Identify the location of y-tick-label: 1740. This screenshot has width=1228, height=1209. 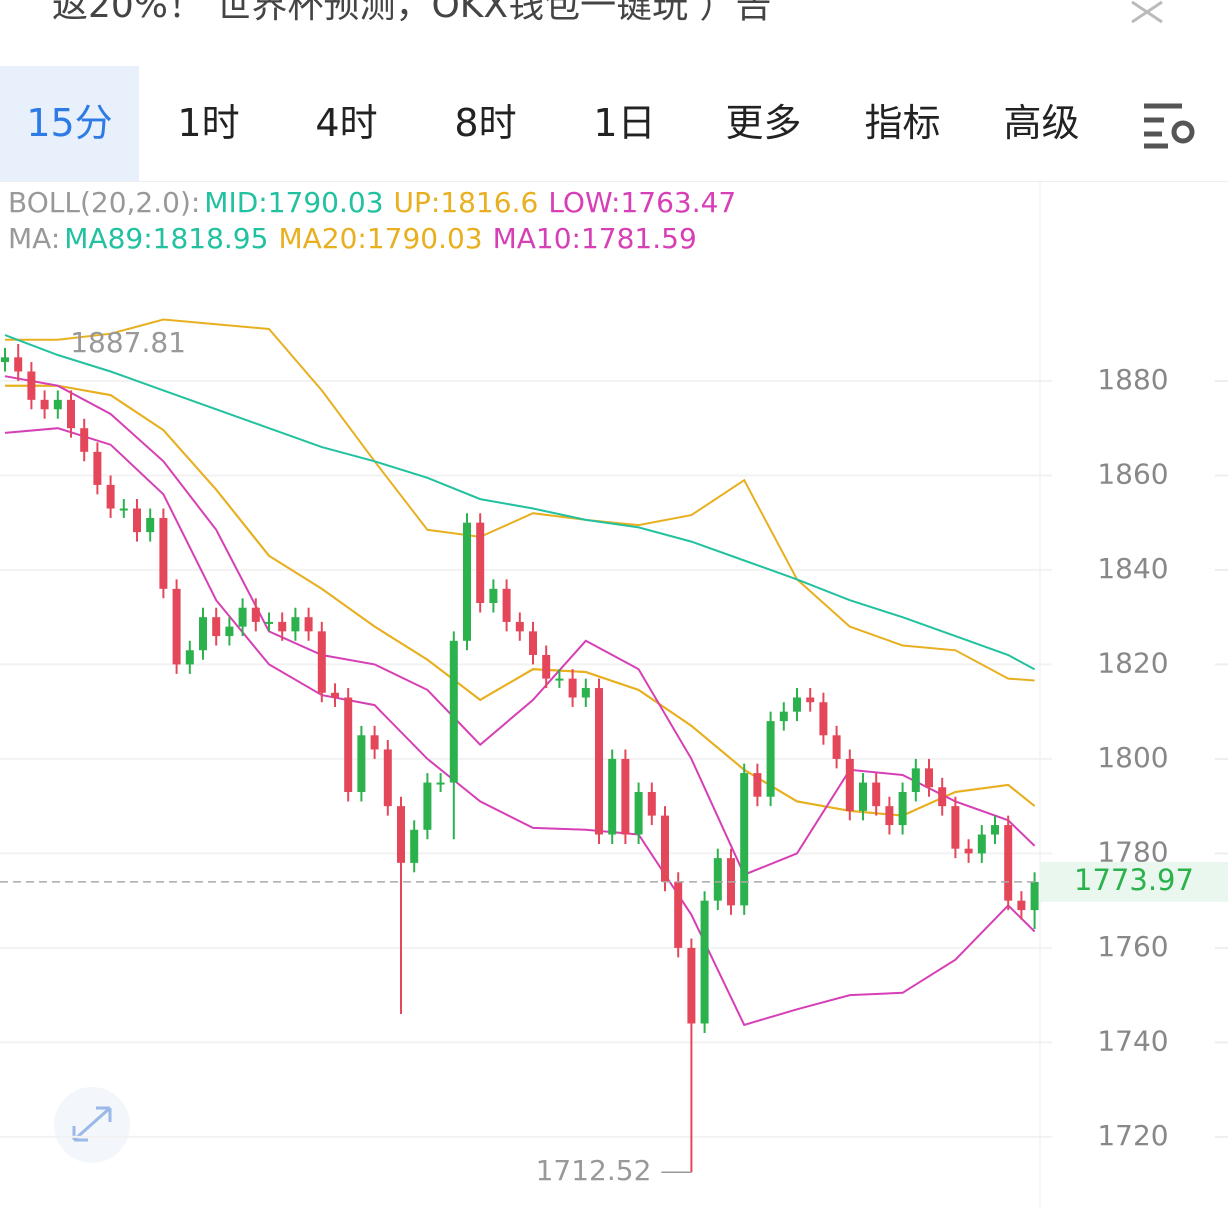
(1132, 1040).